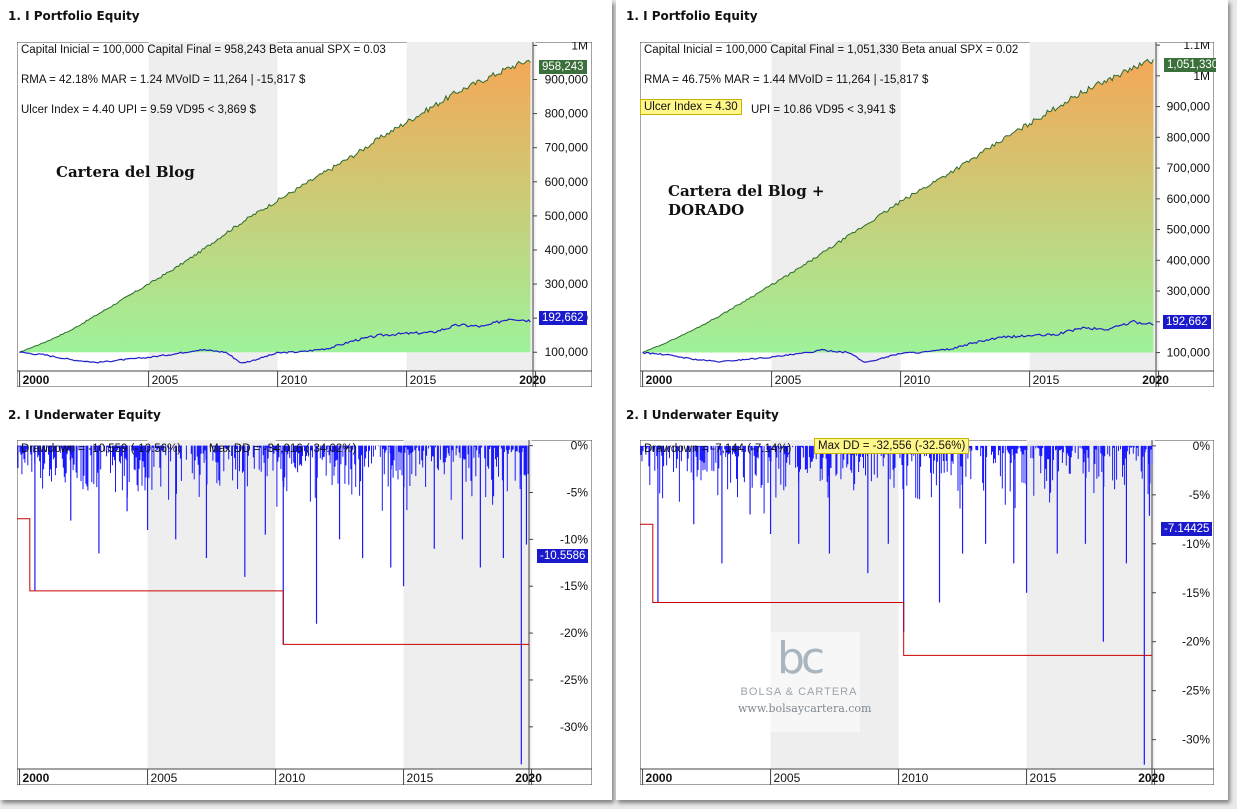  Describe the element at coordinates (1196, 642) in the screenshot. I see `right-uw-y-tick-label: -20%` at that location.